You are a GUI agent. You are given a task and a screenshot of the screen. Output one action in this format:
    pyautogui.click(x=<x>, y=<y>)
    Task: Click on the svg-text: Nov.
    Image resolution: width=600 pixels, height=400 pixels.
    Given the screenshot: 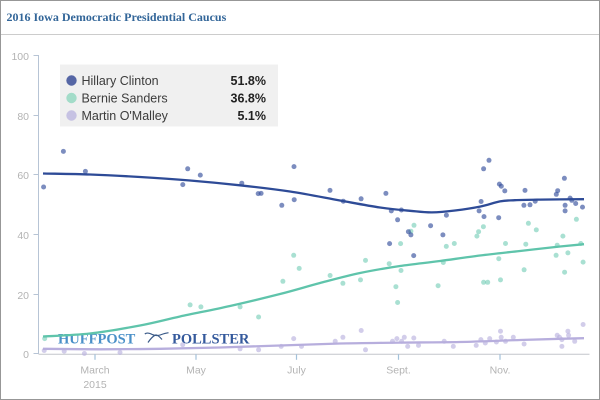 What is the action you would take?
    pyautogui.click(x=500, y=371)
    